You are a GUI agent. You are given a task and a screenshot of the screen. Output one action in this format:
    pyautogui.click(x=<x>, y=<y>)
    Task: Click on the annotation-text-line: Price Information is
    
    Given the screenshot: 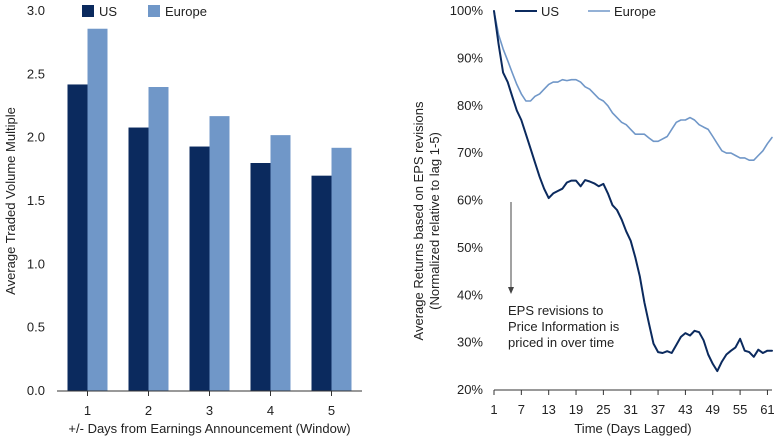 What is the action you would take?
    pyautogui.click(x=564, y=326)
    